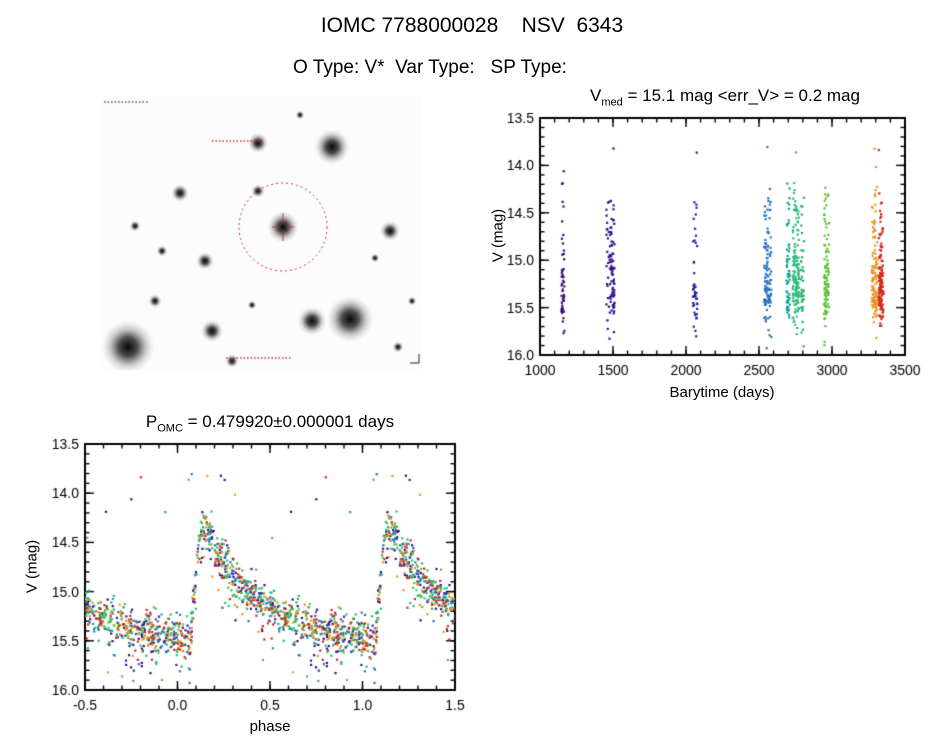 The image size is (944, 747). What do you see at coordinates (722, 392) in the screenshot?
I see `time-series-xlabel: Barytime (days)` at bounding box center [722, 392].